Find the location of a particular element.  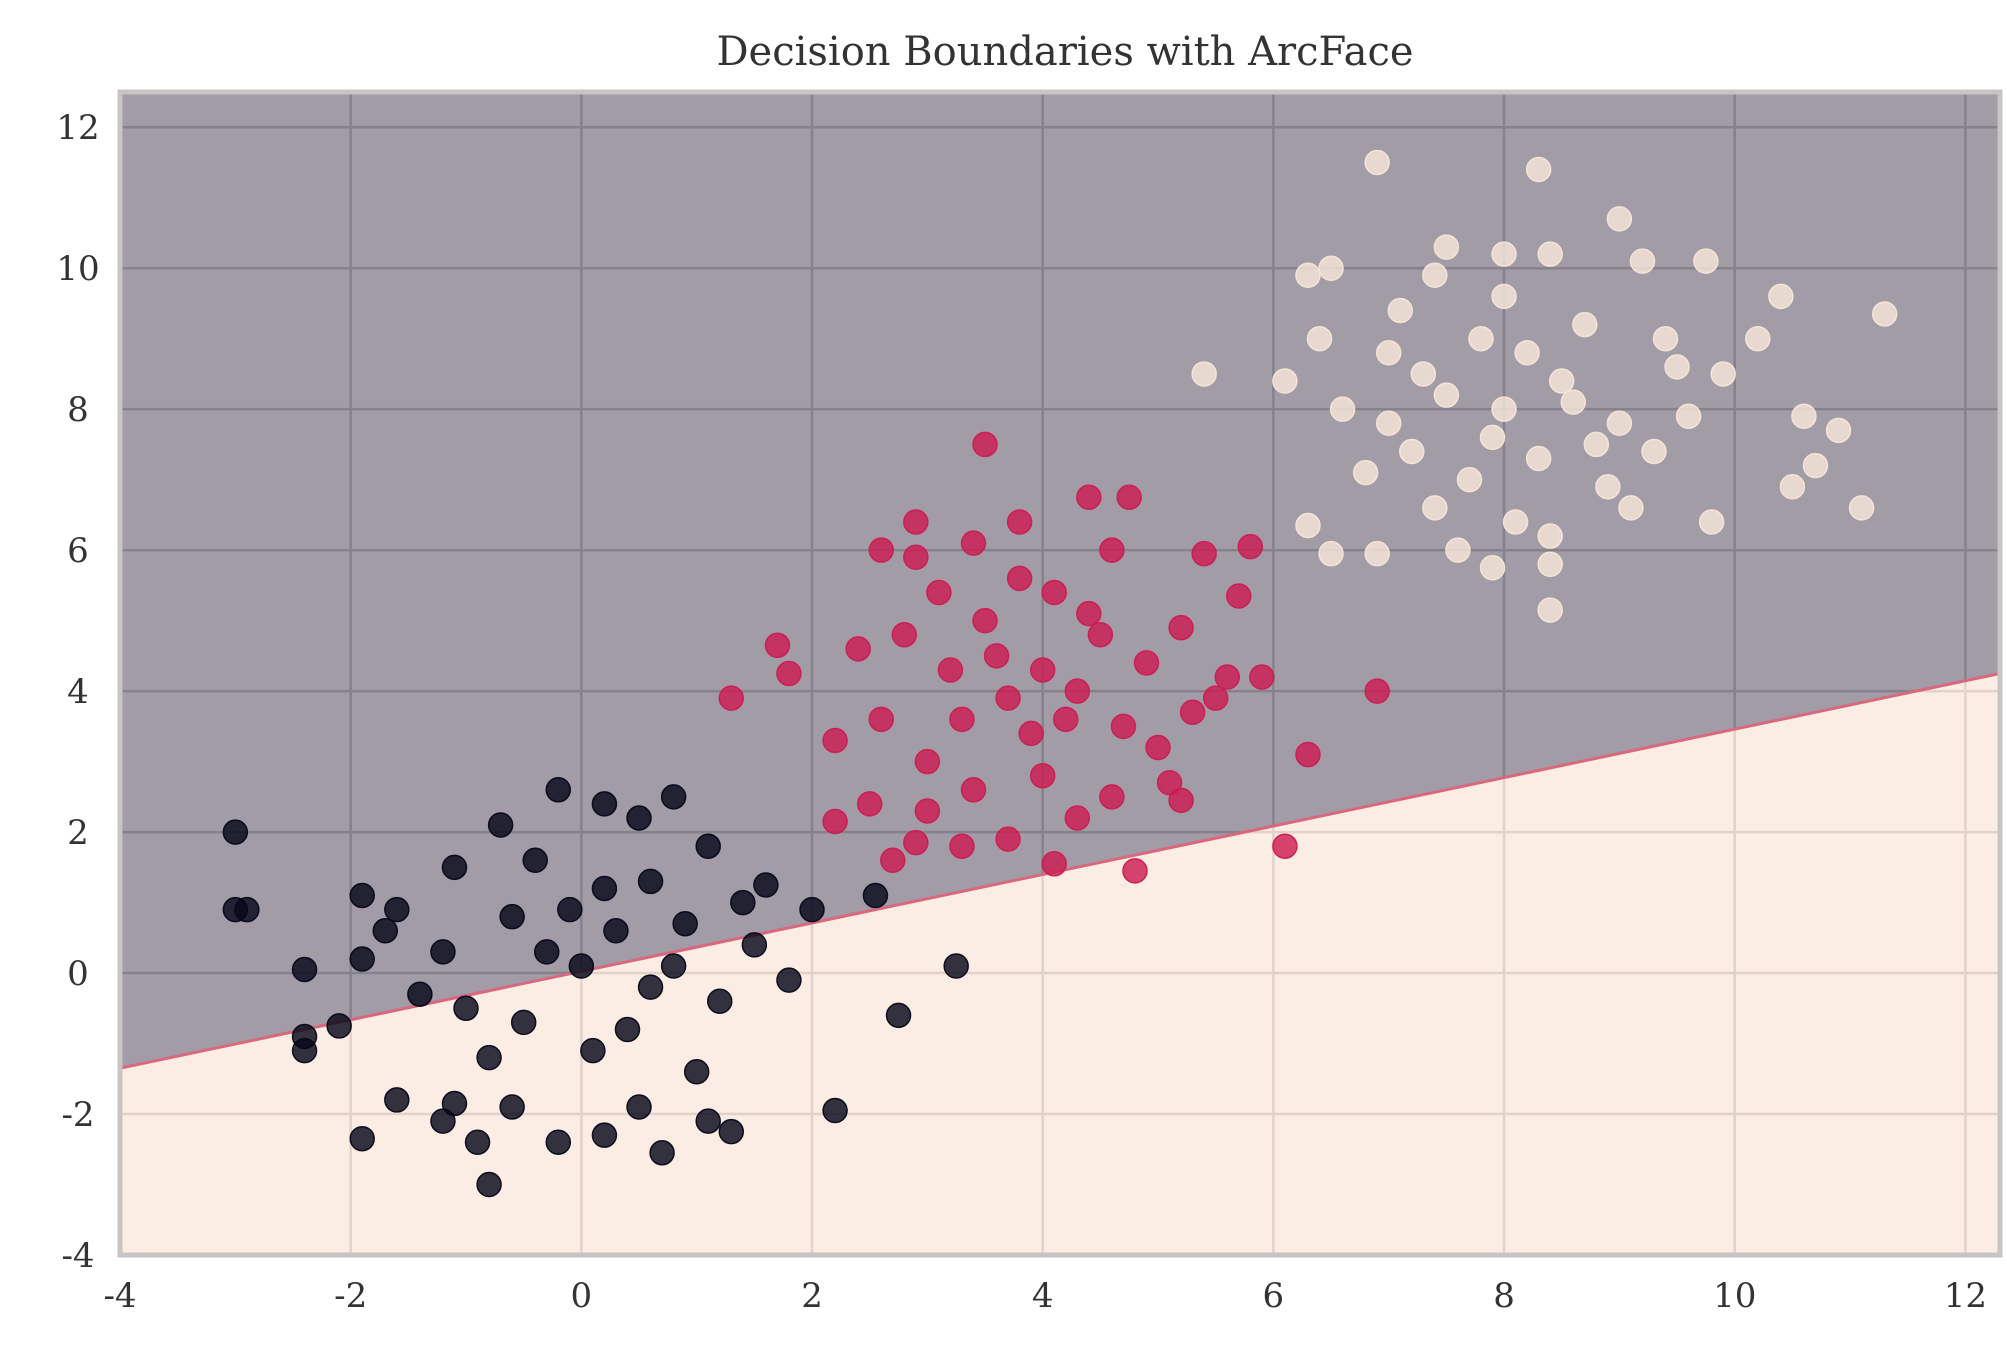

y-tick-label-3: 2 is located at coordinates (78, 833).